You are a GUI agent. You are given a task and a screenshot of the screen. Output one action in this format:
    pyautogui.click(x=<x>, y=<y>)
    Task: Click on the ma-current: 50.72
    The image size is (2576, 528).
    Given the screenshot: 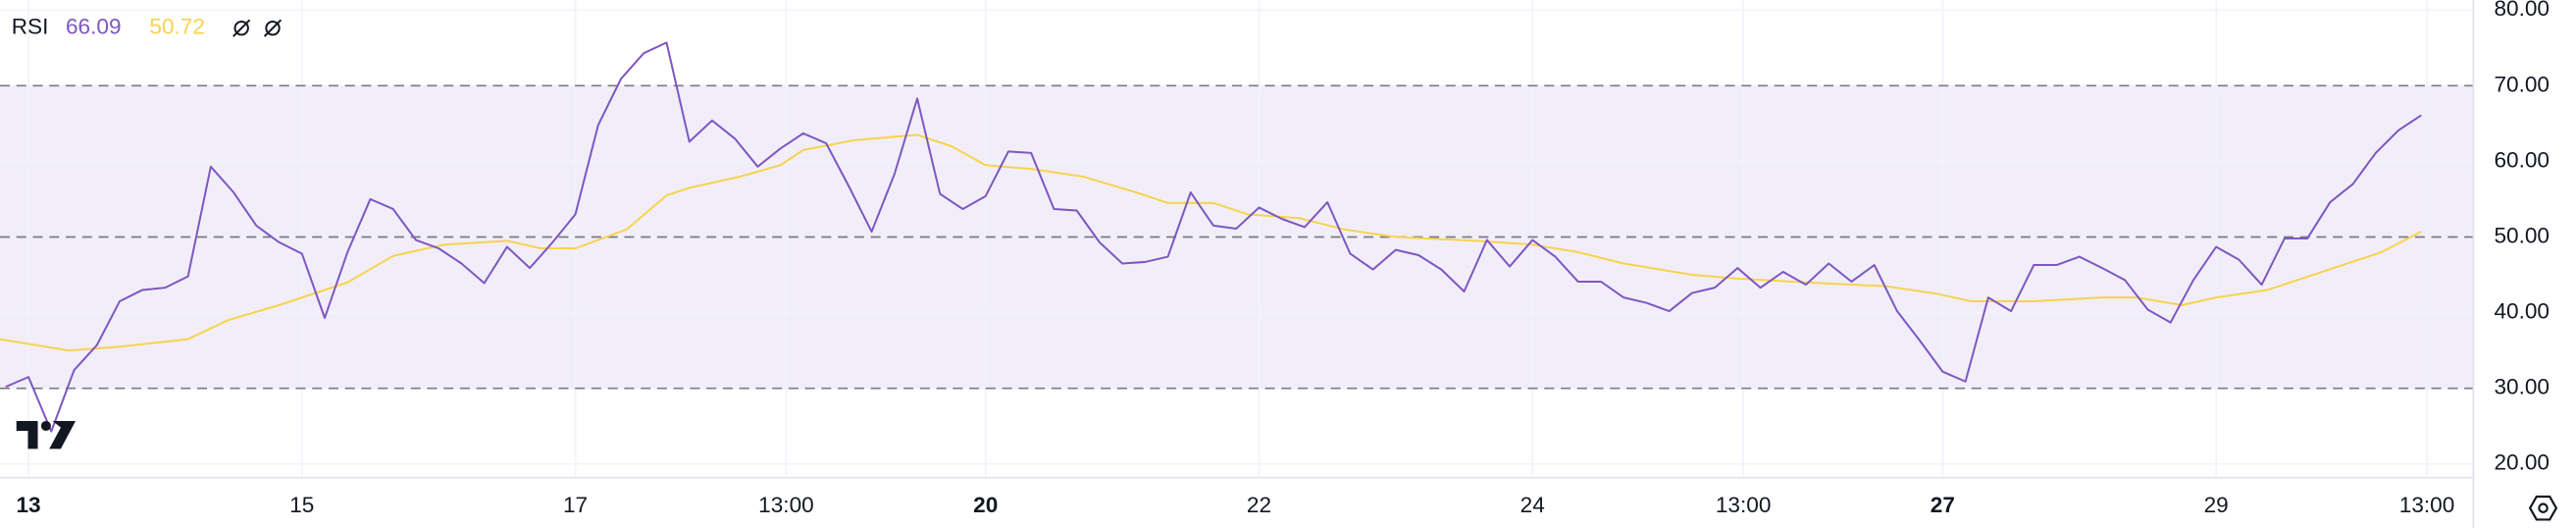 What is the action you would take?
    pyautogui.click(x=177, y=27)
    